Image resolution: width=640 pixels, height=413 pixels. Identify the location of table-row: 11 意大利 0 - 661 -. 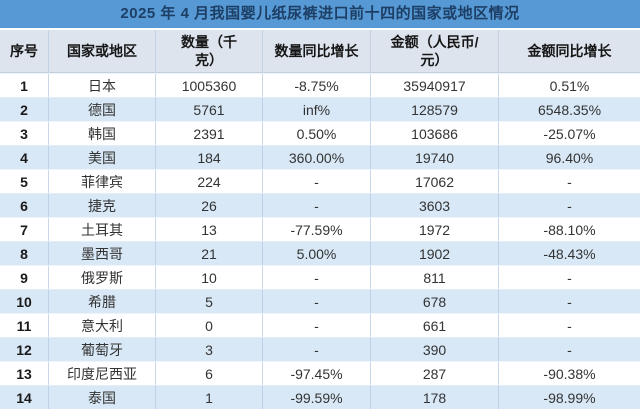
(320, 325).